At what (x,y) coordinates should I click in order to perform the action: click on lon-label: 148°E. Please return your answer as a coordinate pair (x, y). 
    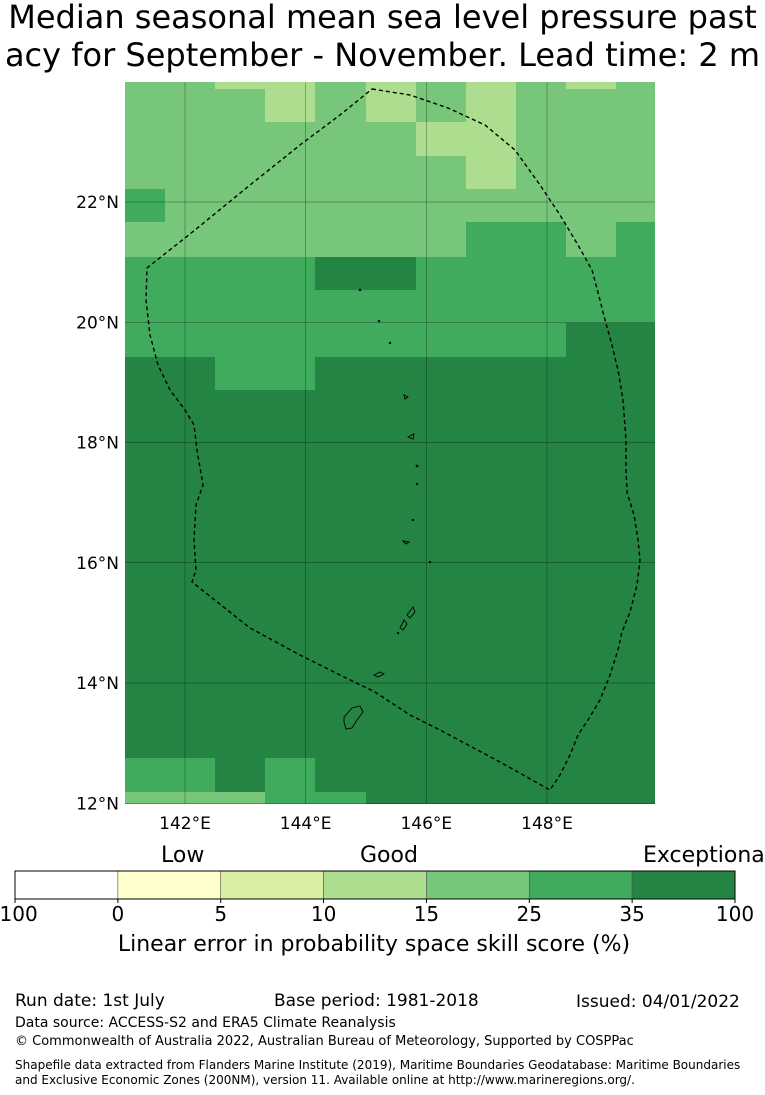
    Looking at the image, I should click on (547, 824).